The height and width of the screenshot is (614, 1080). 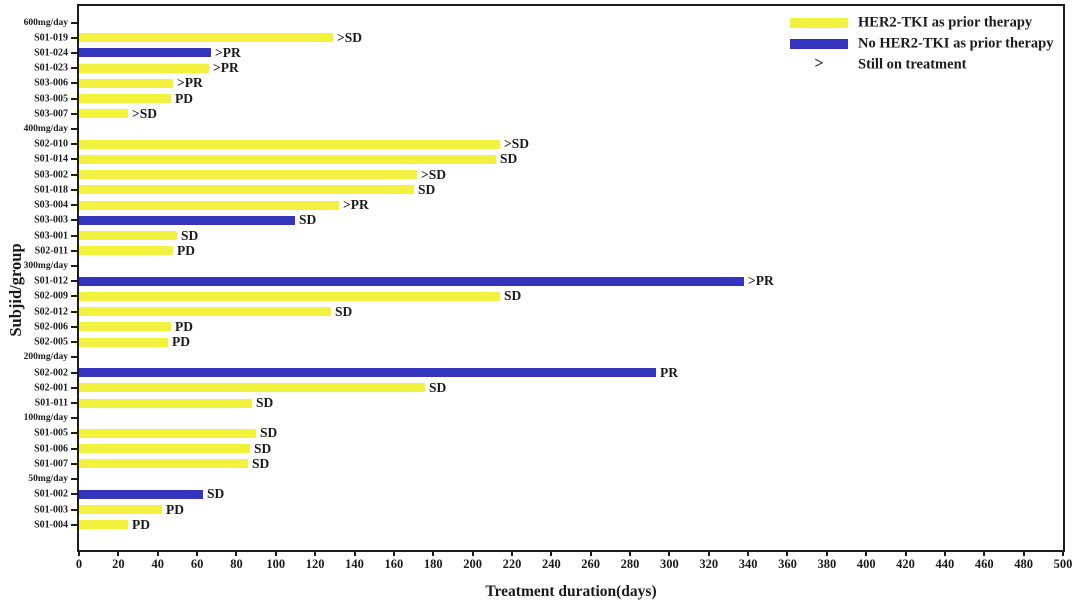 What do you see at coordinates (516, 144) in the screenshot?
I see `response-annotation-S02-010: >SD` at bounding box center [516, 144].